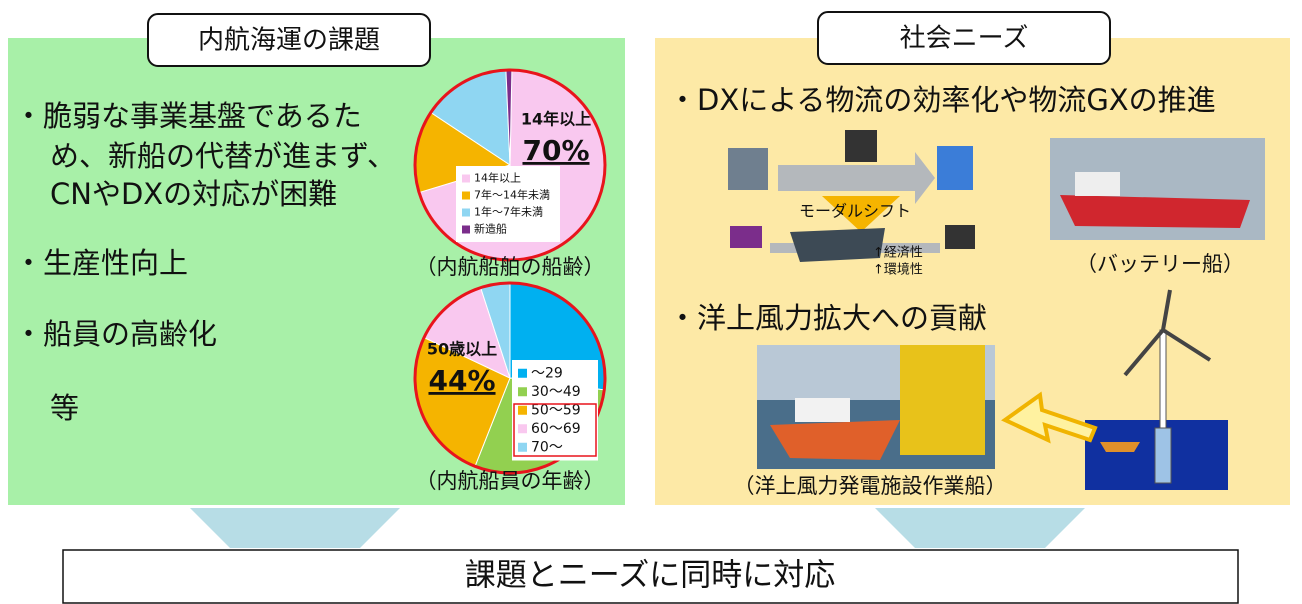 The height and width of the screenshot is (604, 1302). What do you see at coordinates (856, 178) in the screenshot?
I see `arrow` at bounding box center [856, 178].